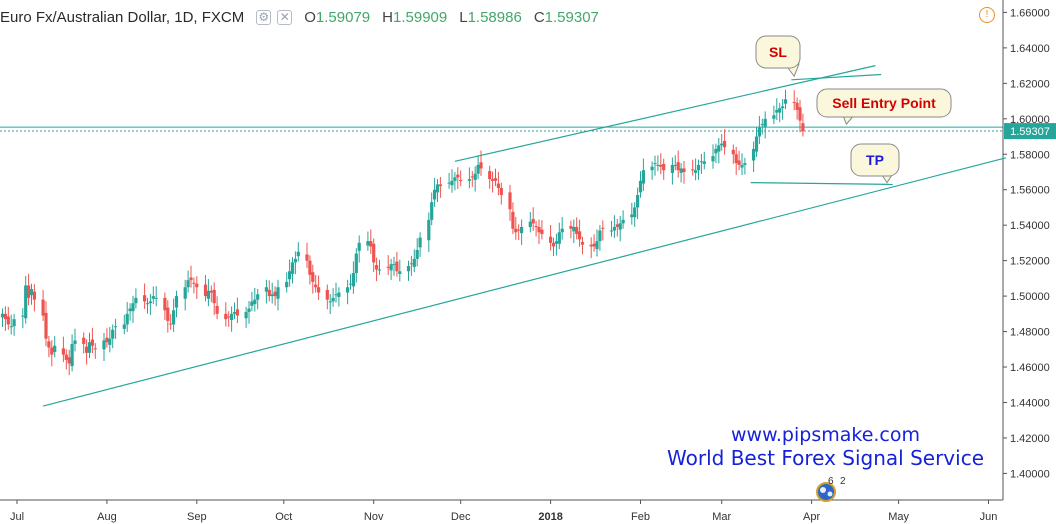 This screenshot has height=524, width=1056. What do you see at coordinates (283, 517) in the screenshot?
I see `x-tick-label: Oct` at bounding box center [283, 517].